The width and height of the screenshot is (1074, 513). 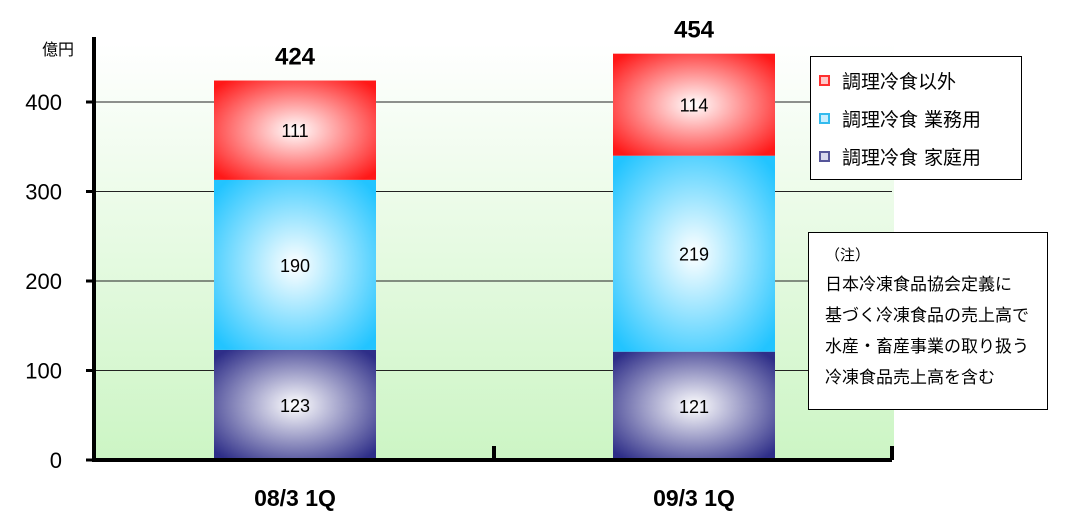 I want to click on legend-label: 調理冷食以外, so click(x=899, y=80).